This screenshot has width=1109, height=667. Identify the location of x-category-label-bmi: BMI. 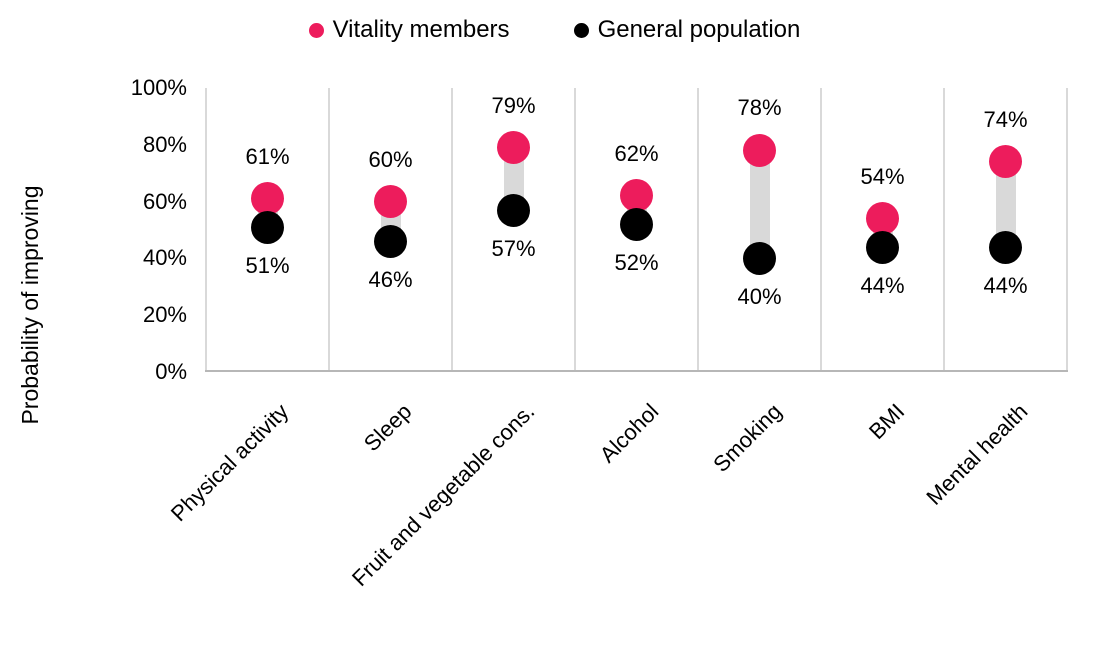
(887, 421).